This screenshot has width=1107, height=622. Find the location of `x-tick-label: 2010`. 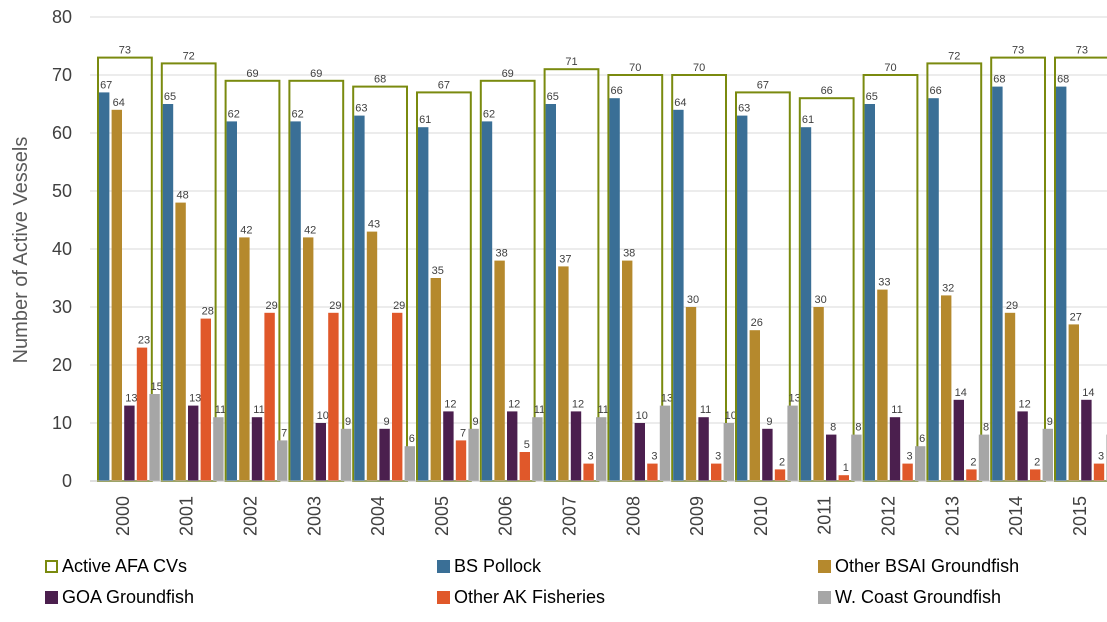

x-tick-label: 2010 is located at coordinates (761, 516).